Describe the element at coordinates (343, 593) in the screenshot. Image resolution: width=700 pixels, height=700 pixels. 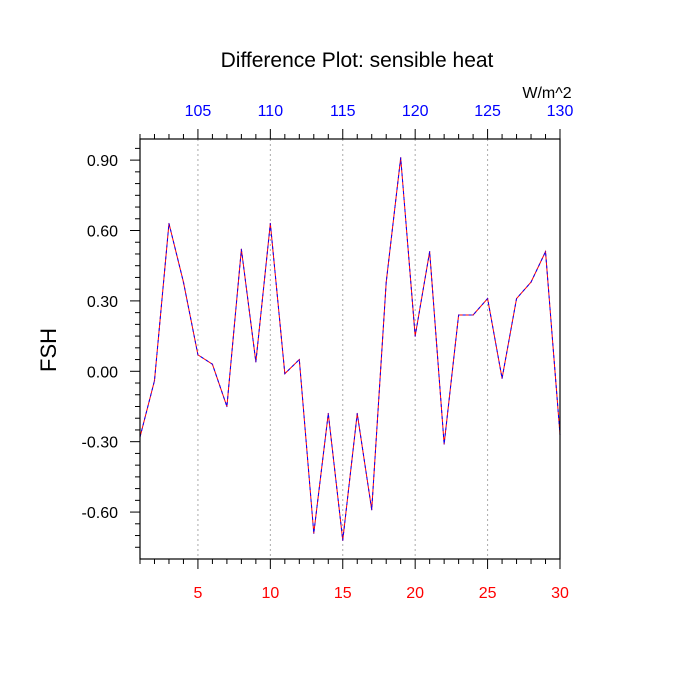
I see `x-tick-label-bottom-15: 15` at that location.